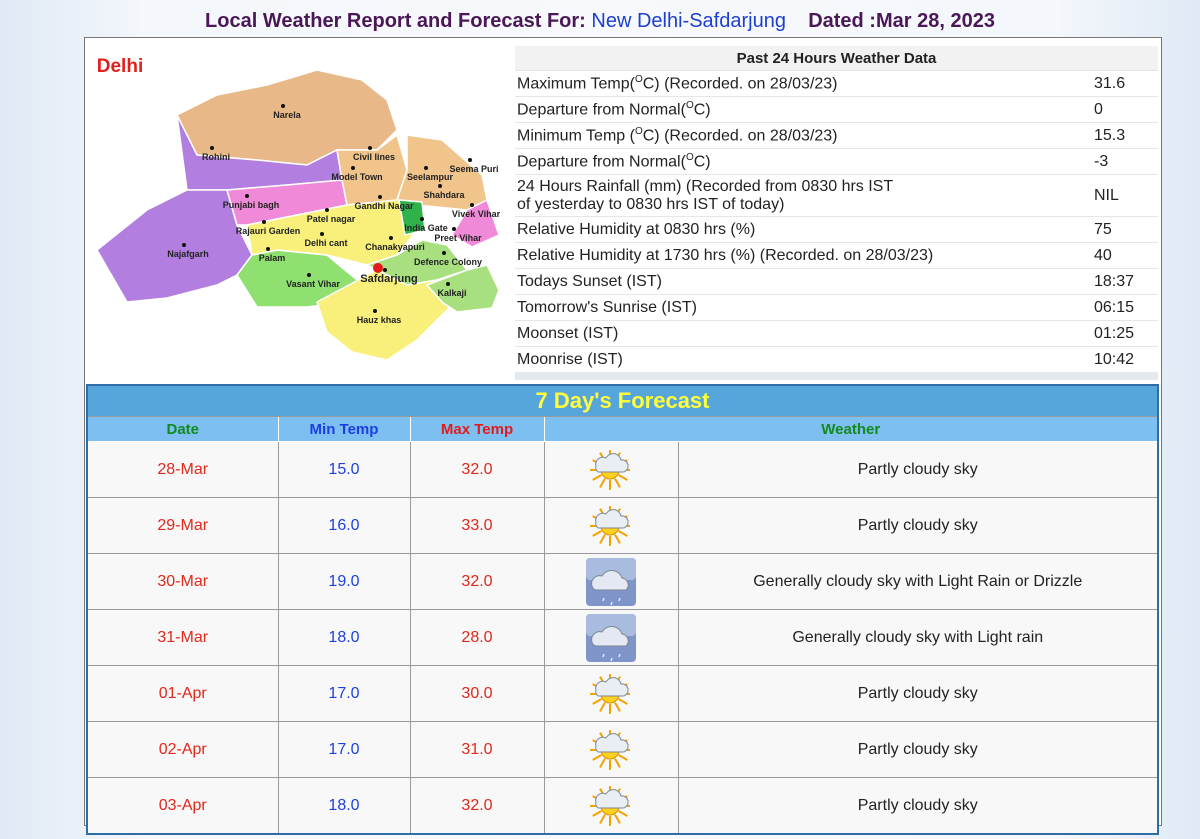  What do you see at coordinates (836, 58) in the screenshot?
I see `table-title-row: Past 24 Hours Weather Data` at bounding box center [836, 58].